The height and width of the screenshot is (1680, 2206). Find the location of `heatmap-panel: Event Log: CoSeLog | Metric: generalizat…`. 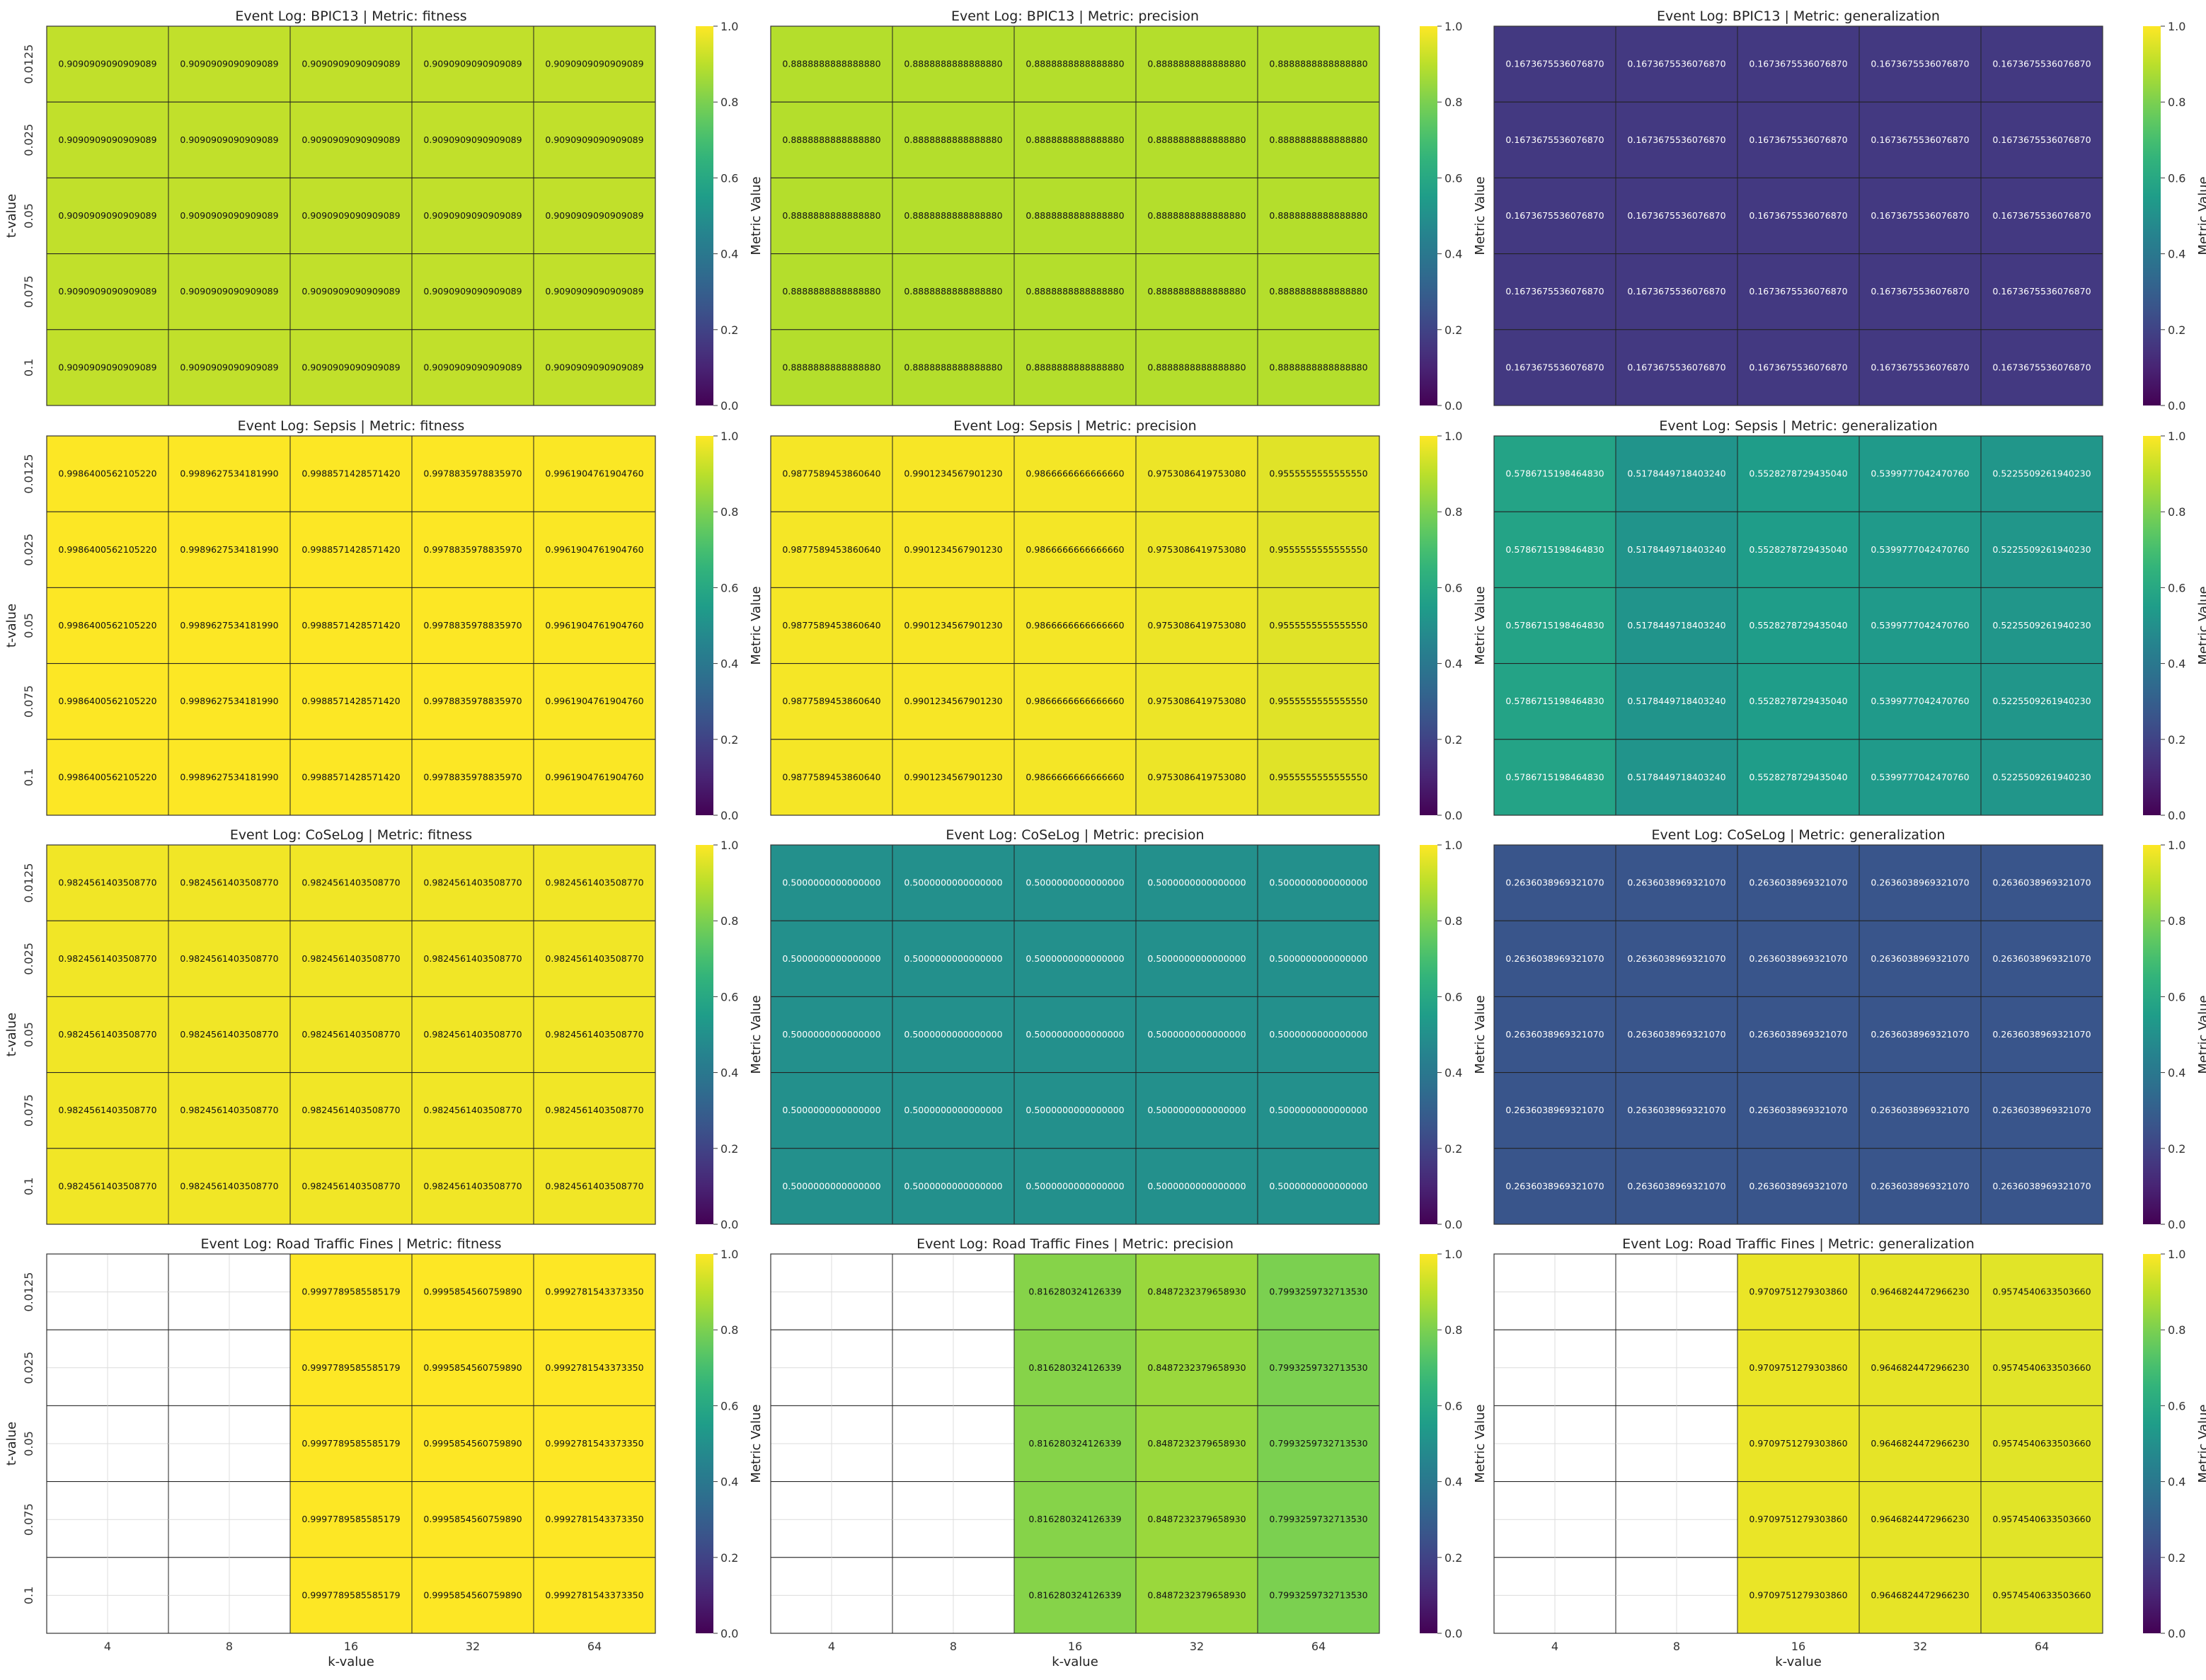

heatmap-panel: Event Log: CoSeLog | Metric: generalizat… is located at coordinates (1849, 1029).